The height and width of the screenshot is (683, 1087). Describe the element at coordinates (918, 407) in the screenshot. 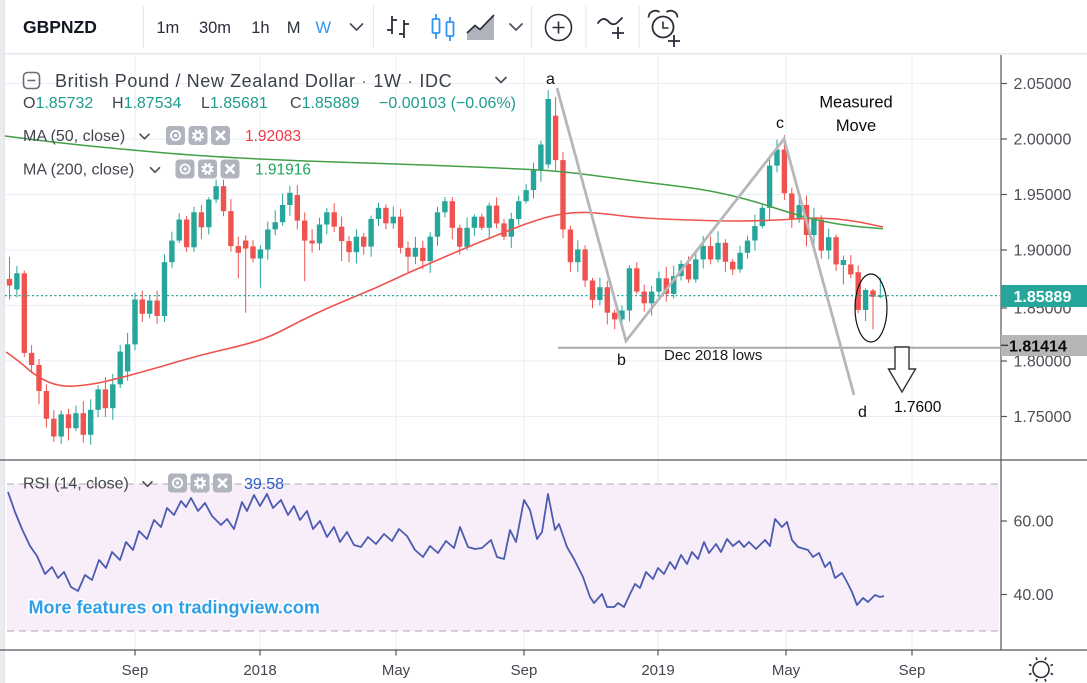

I see `svg-text: 1.7600` at that location.